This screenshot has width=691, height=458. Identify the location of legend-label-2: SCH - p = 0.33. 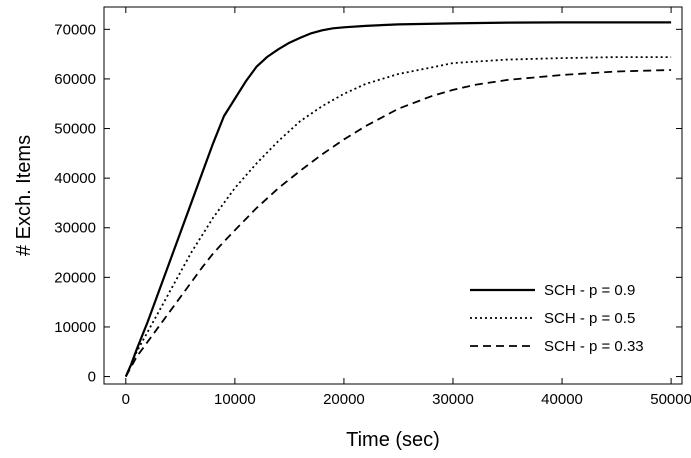
(594, 346).